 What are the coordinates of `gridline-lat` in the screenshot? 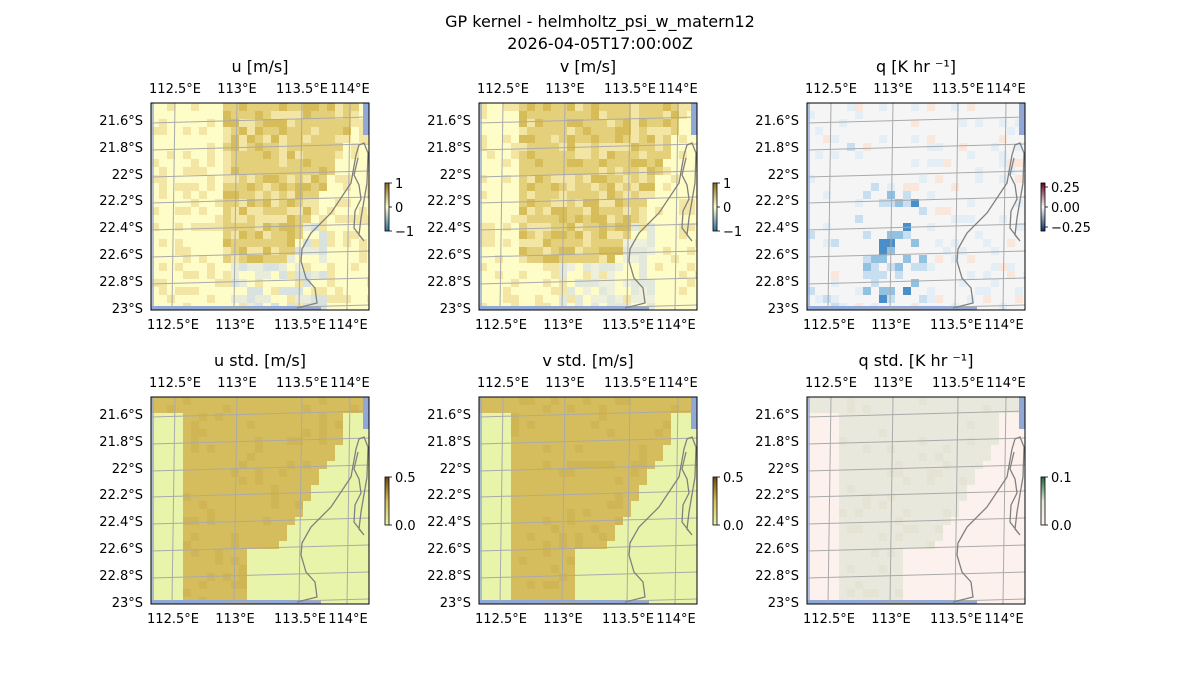 It's located at (916, 254).